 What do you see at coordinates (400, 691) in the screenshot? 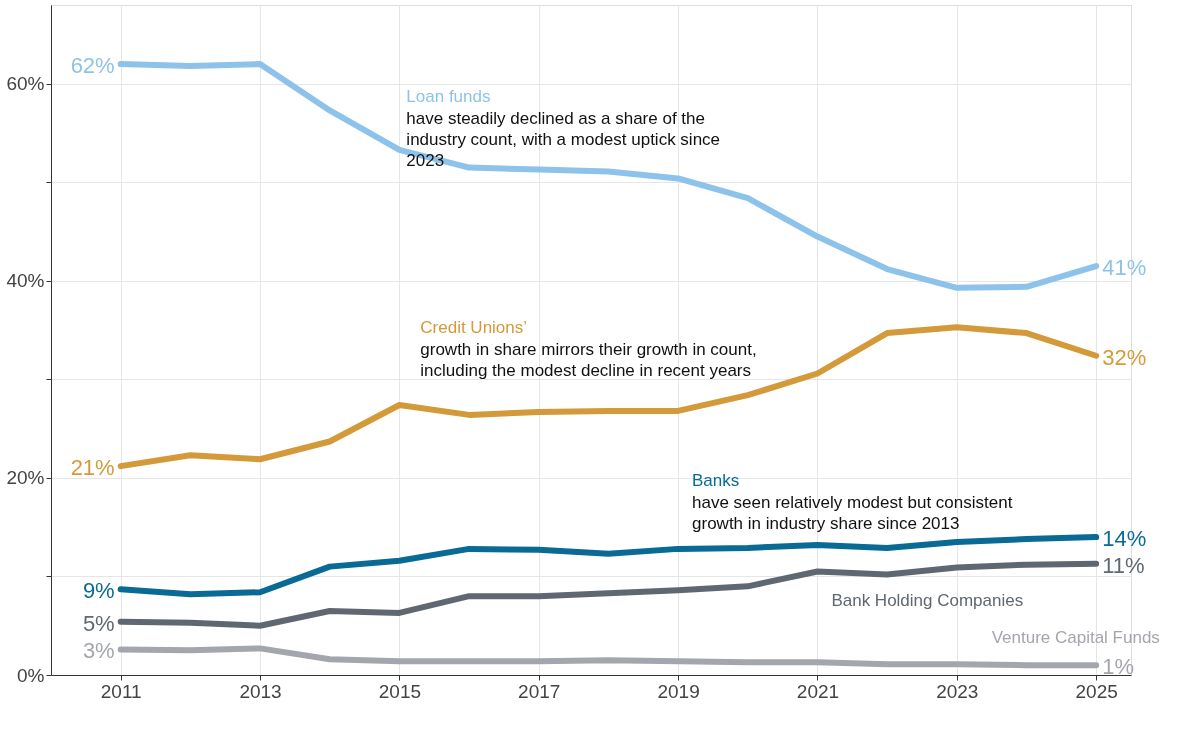
I see `x-tick-label: 2015` at bounding box center [400, 691].